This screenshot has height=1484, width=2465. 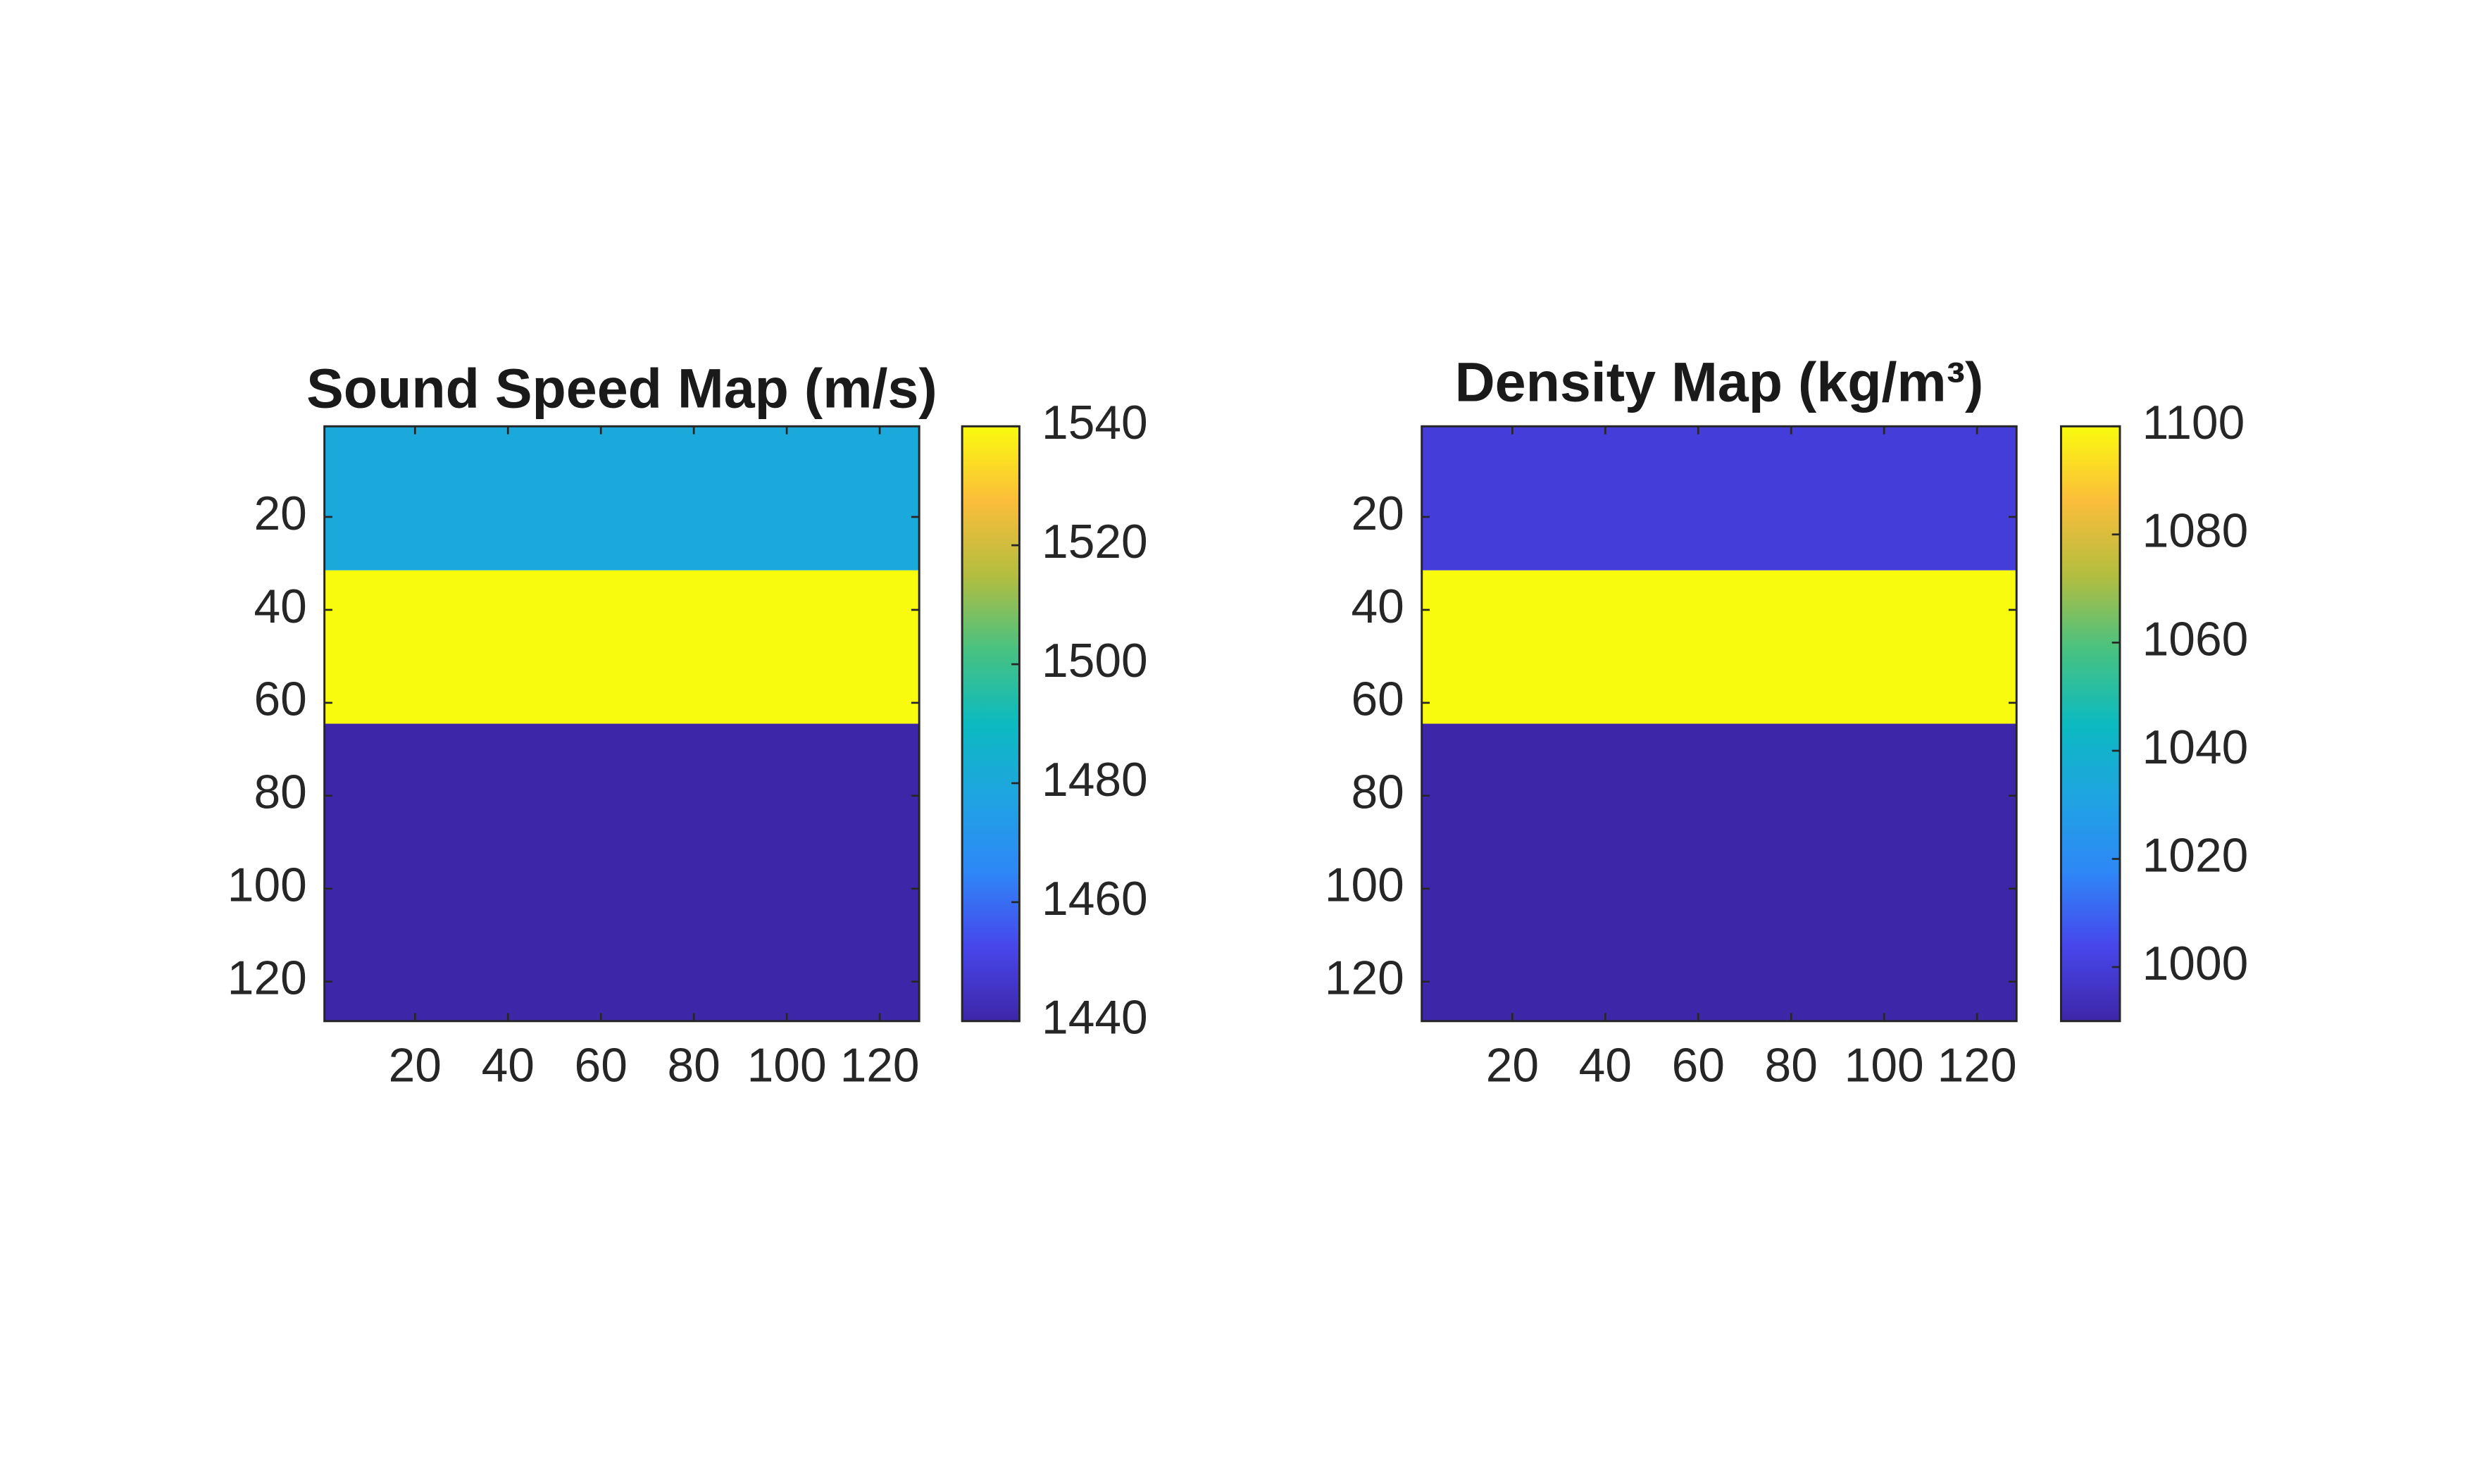 What do you see at coordinates (1095, 542) in the screenshot?
I see `colorbar-tick-label: 1520` at bounding box center [1095, 542].